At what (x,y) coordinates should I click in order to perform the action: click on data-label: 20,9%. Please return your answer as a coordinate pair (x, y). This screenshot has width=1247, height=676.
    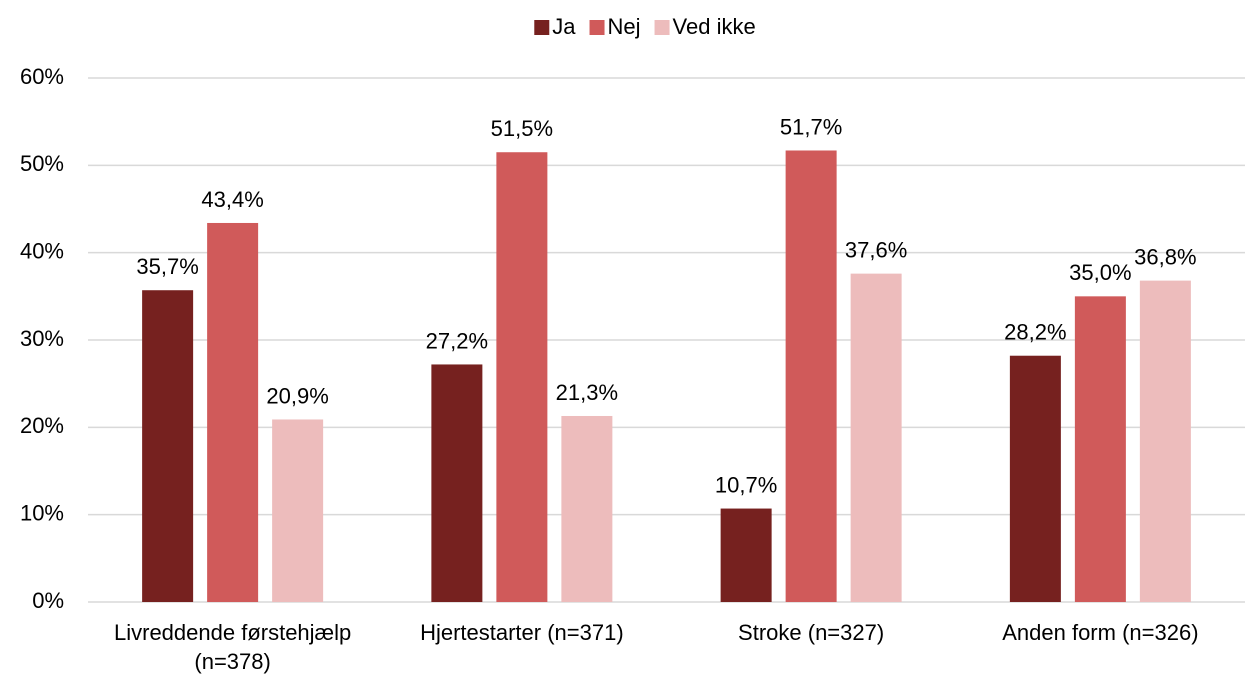
    Looking at the image, I should click on (297, 395).